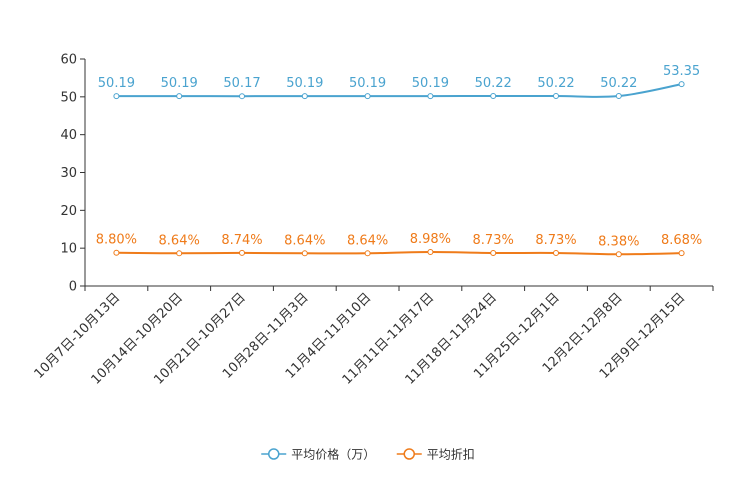 The image size is (744, 496). I want to click on y-tick-label: 10, so click(68, 249).